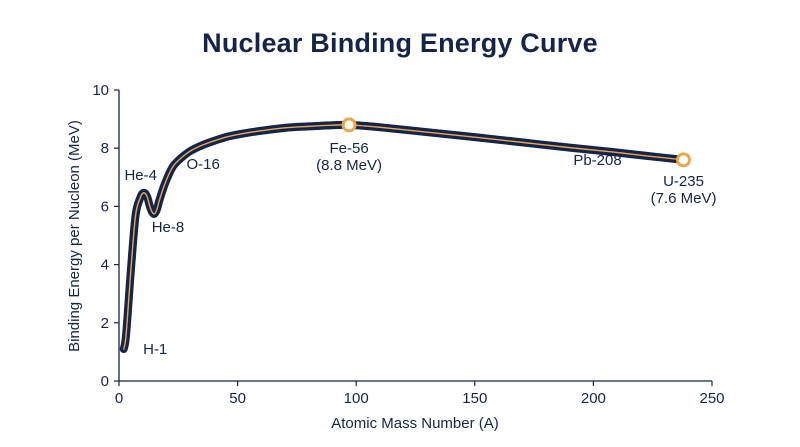 Image resolution: width=800 pixels, height=447 pixels. What do you see at coordinates (348, 148) in the screenshot?
I see `annotation-label: Fe-56` at bounding box center [348, 148].